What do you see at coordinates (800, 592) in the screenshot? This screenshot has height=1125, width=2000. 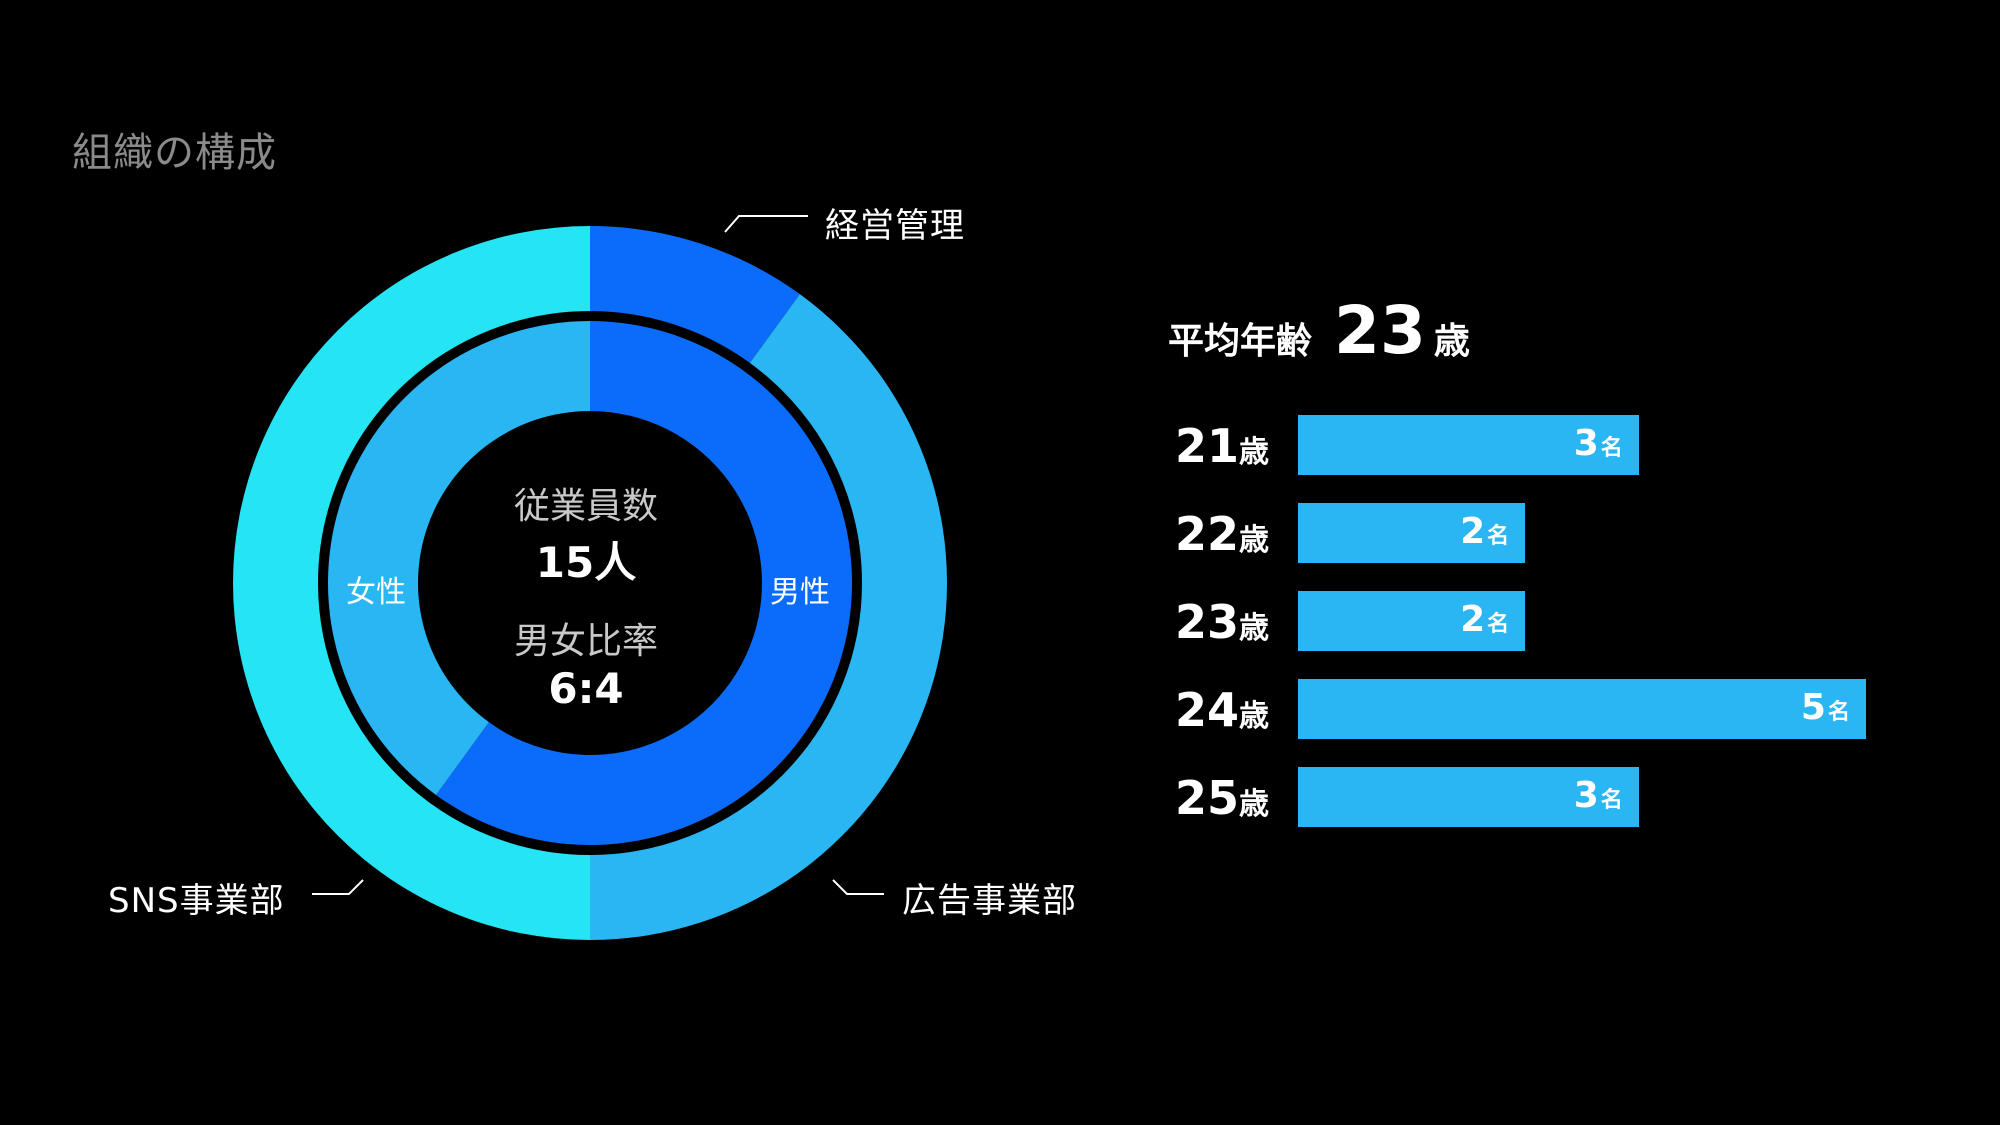 I see `label-male: 男性` at bounding box center [800, 592].